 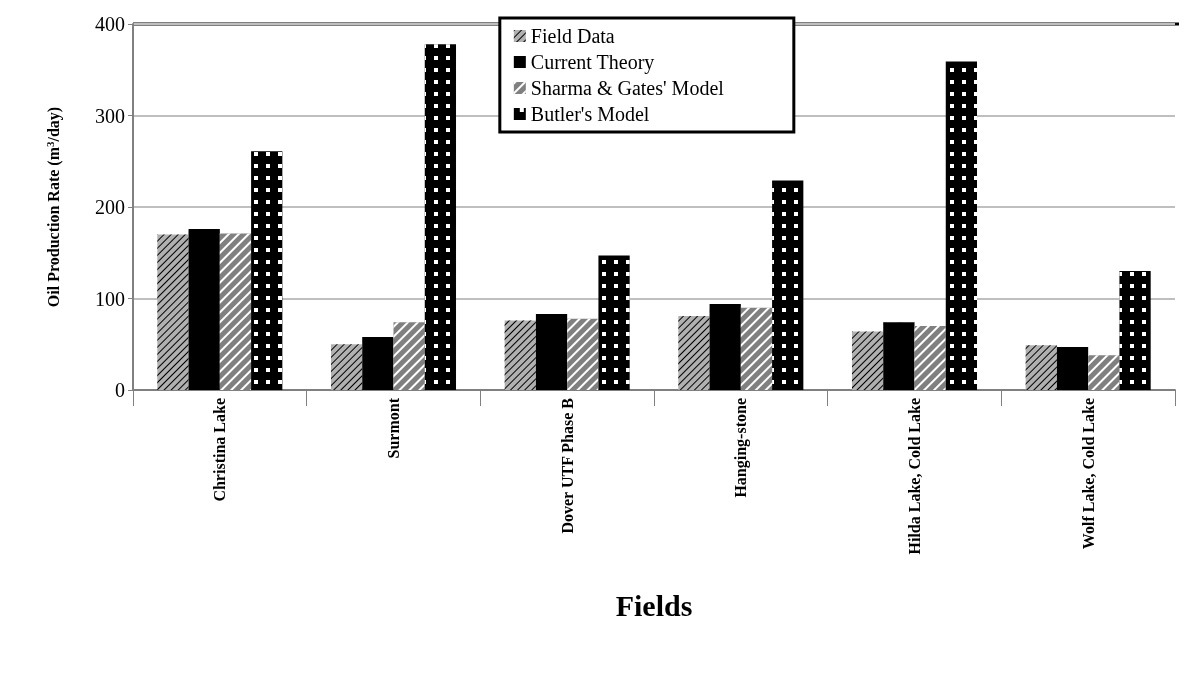 I want to click on x-tick-label: Wolf Lake, Cold Lake, so click(x=1088, y=474).